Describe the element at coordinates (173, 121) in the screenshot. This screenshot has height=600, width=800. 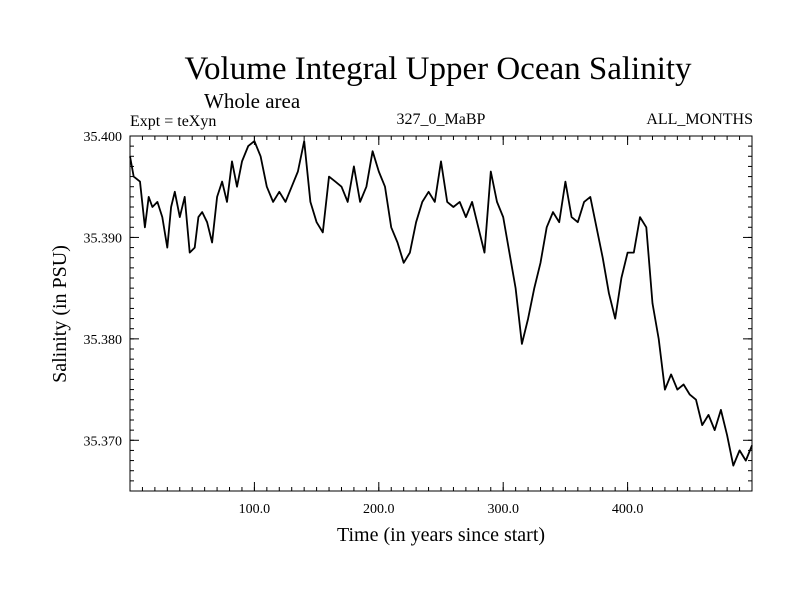
I see `expt-label: Expt = teXyn` at that location.